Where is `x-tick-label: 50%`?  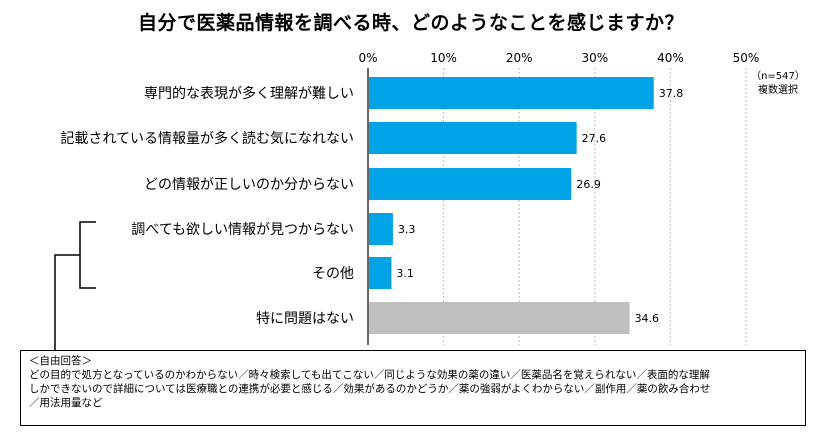
x-tick-label: 50% is located at coordinates (746, 58).